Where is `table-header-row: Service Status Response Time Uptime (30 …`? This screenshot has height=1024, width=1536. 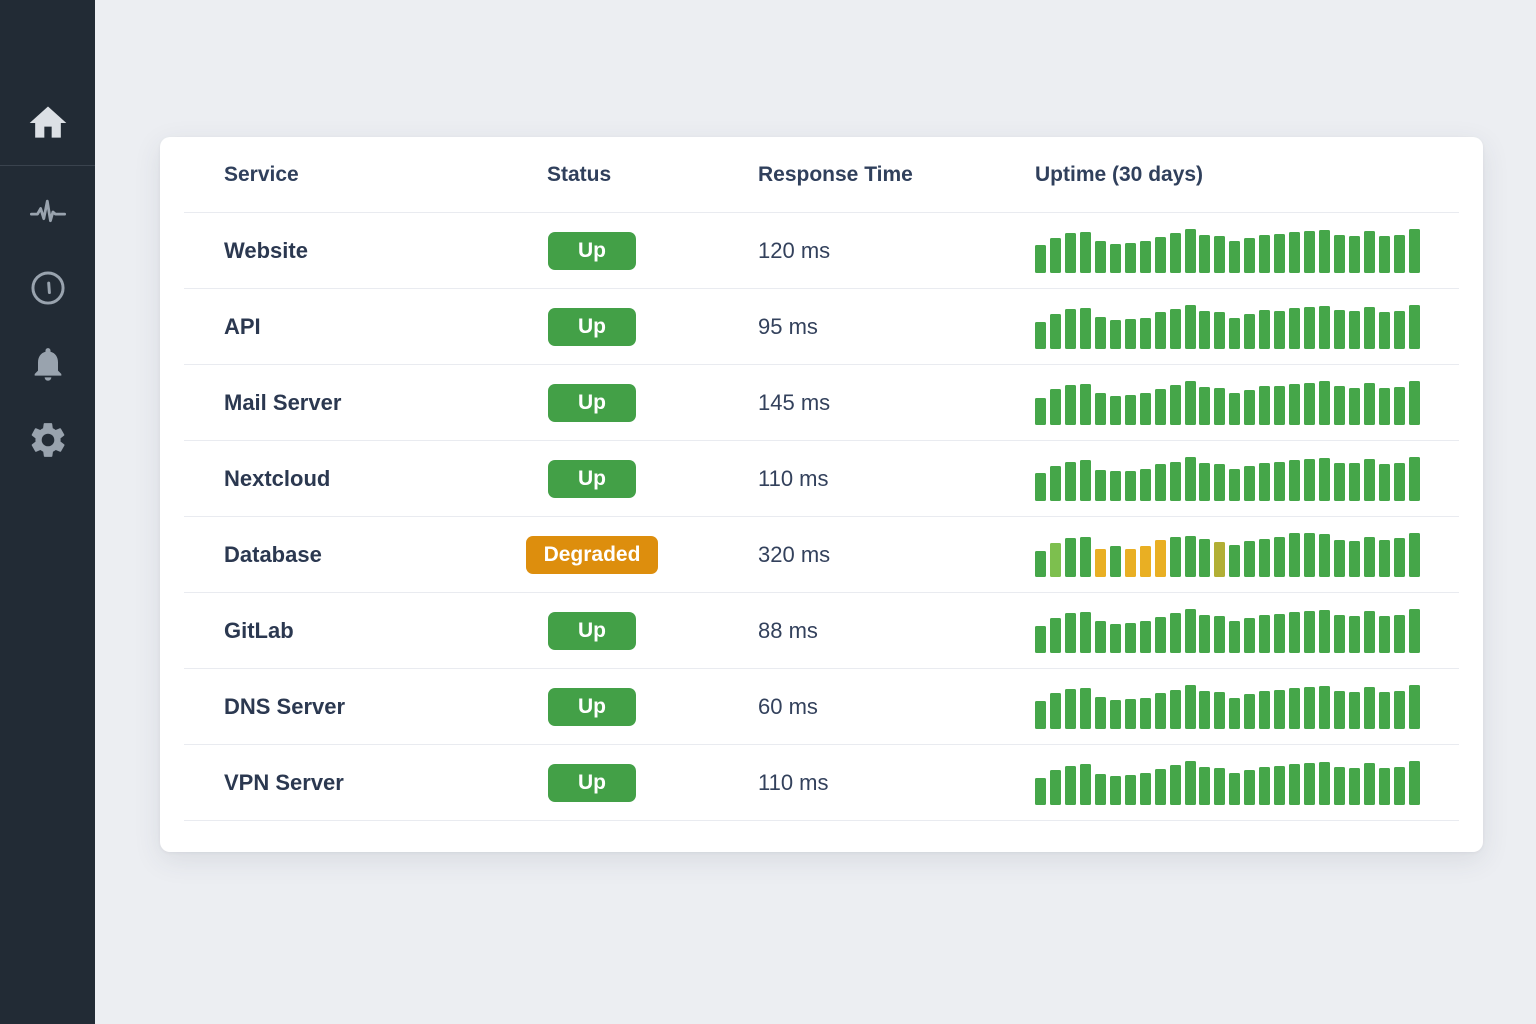
table-header-row: Service Status Response Time Uptime (30 … is located at coordinates (821, 175).